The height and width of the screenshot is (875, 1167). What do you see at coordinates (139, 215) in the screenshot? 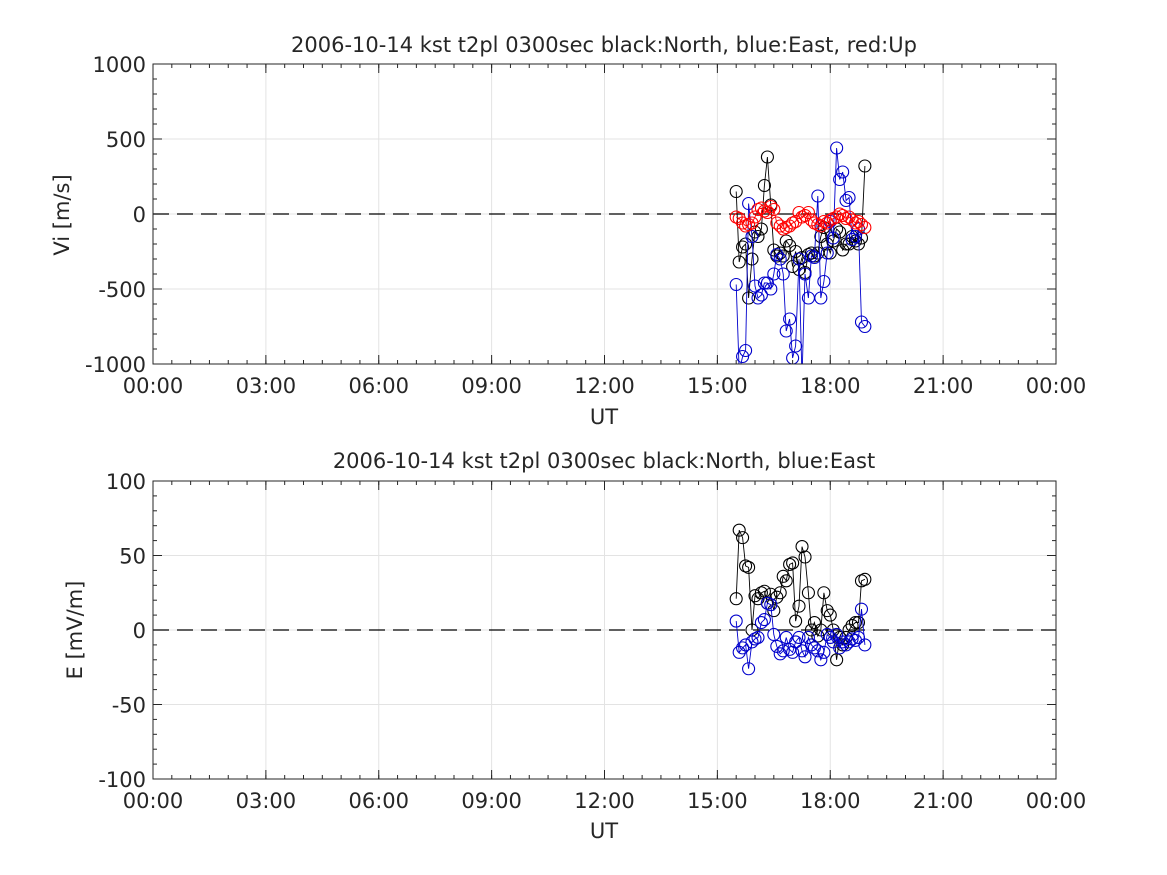
I see `velocity-y-tick-label: 0` at bounding box center [139, 215].